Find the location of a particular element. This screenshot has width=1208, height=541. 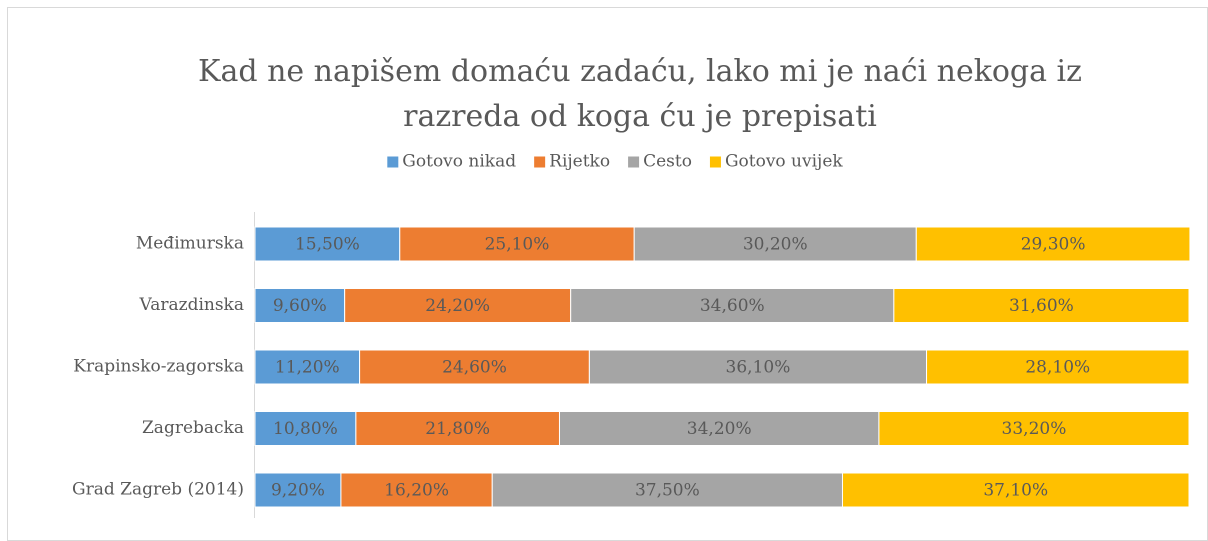

data-label: 37,50% is located at coordinates (667, 491).